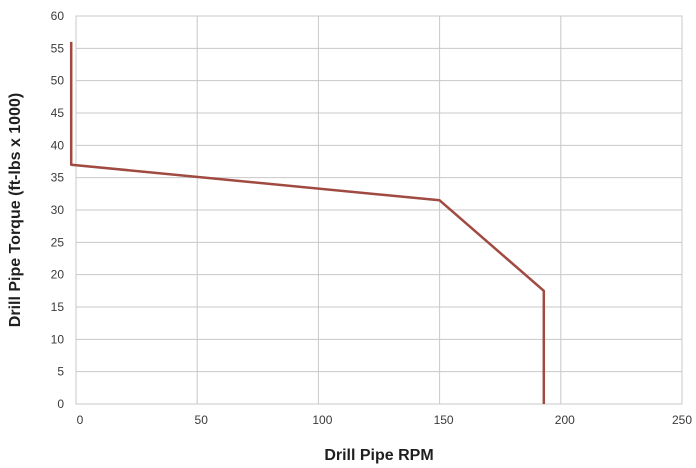  What do you see at coordinates (58, 113) in the screenshot?
I see `y-tick-label: 45` at bounding box center [58, 113].